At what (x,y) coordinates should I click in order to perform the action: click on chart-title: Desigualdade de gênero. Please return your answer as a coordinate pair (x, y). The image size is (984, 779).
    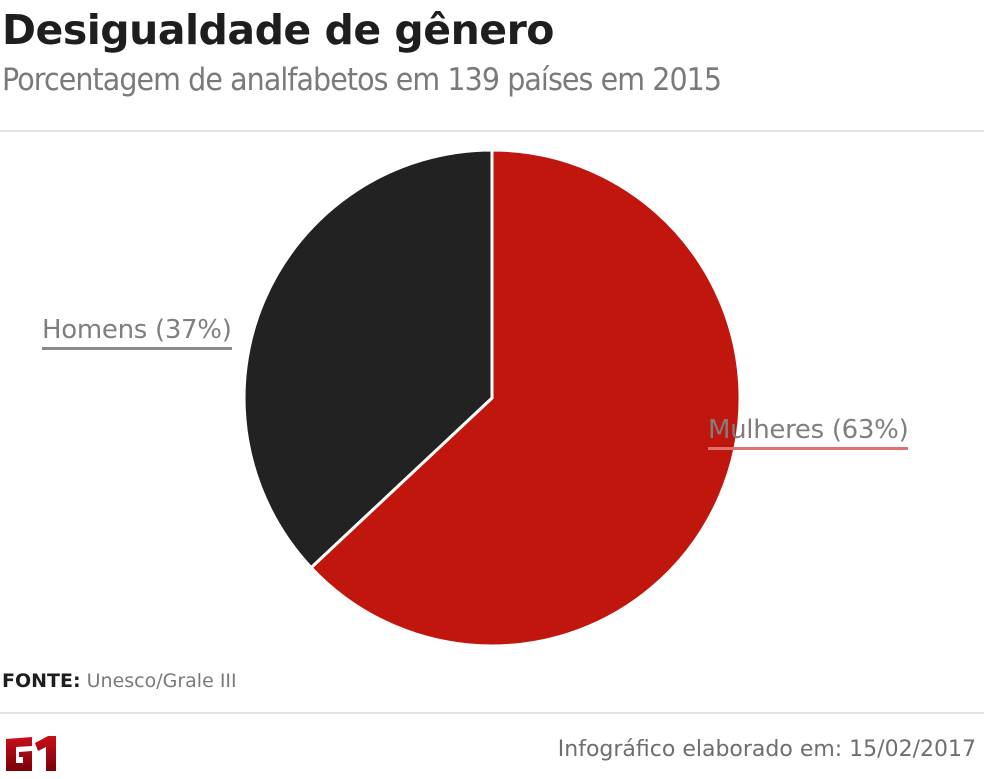
    Looking at the image, I should click on (278, 30).